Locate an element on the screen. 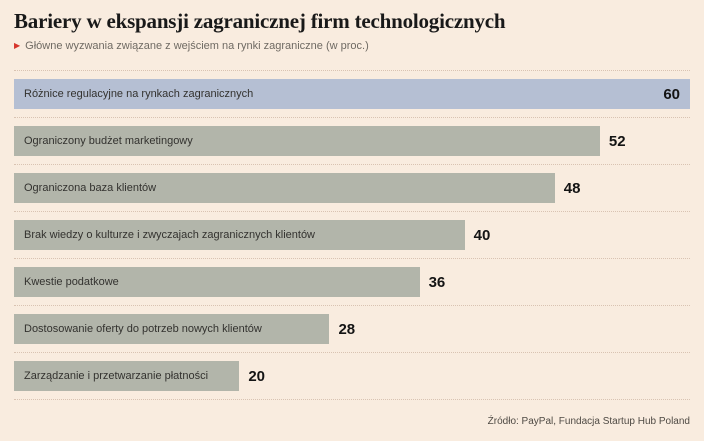 The height and width of the screenshot is (441, 704). bar-value-label: 20 is located at coordinates (257, 376).